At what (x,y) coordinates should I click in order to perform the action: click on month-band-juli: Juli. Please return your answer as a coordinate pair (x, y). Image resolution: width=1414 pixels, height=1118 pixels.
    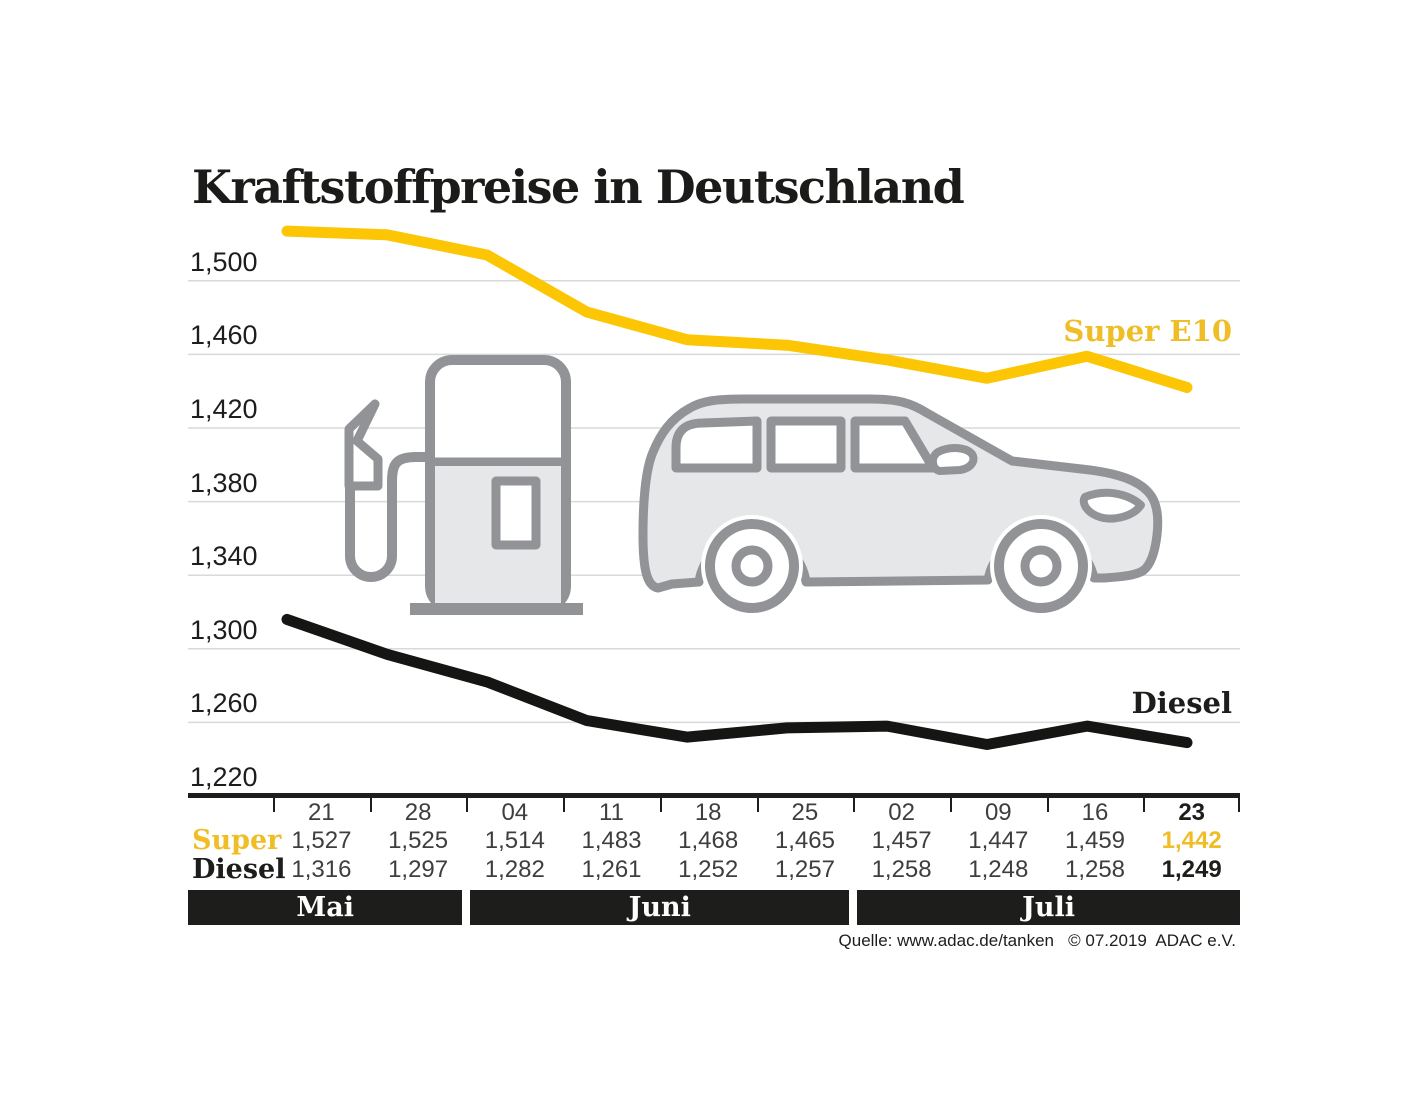
    Looking at the image, I should click on (1048, 907).